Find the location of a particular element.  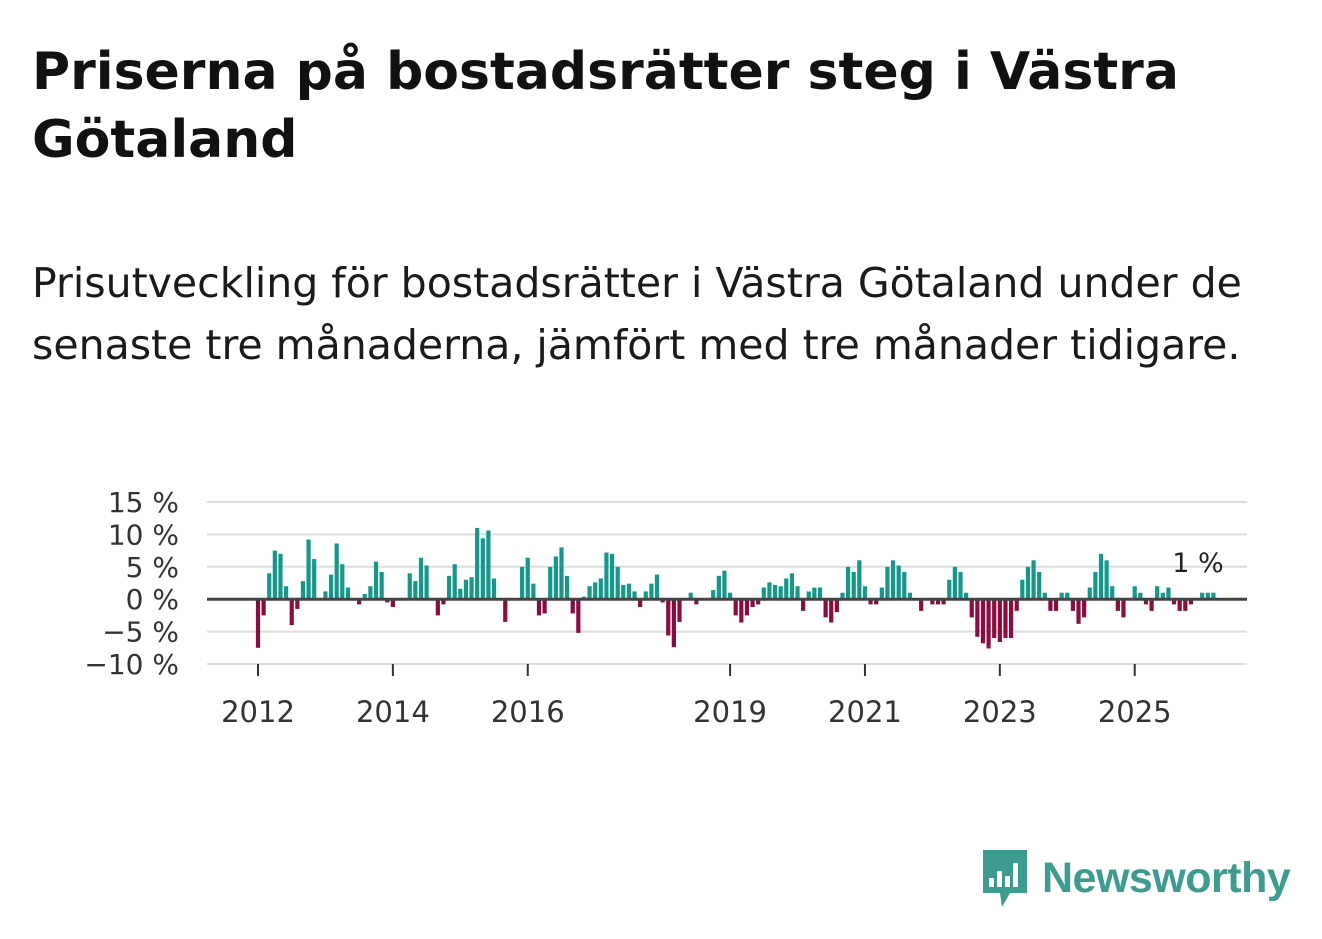

y-tick-label: 15 % is located at coordinates (143, 502).